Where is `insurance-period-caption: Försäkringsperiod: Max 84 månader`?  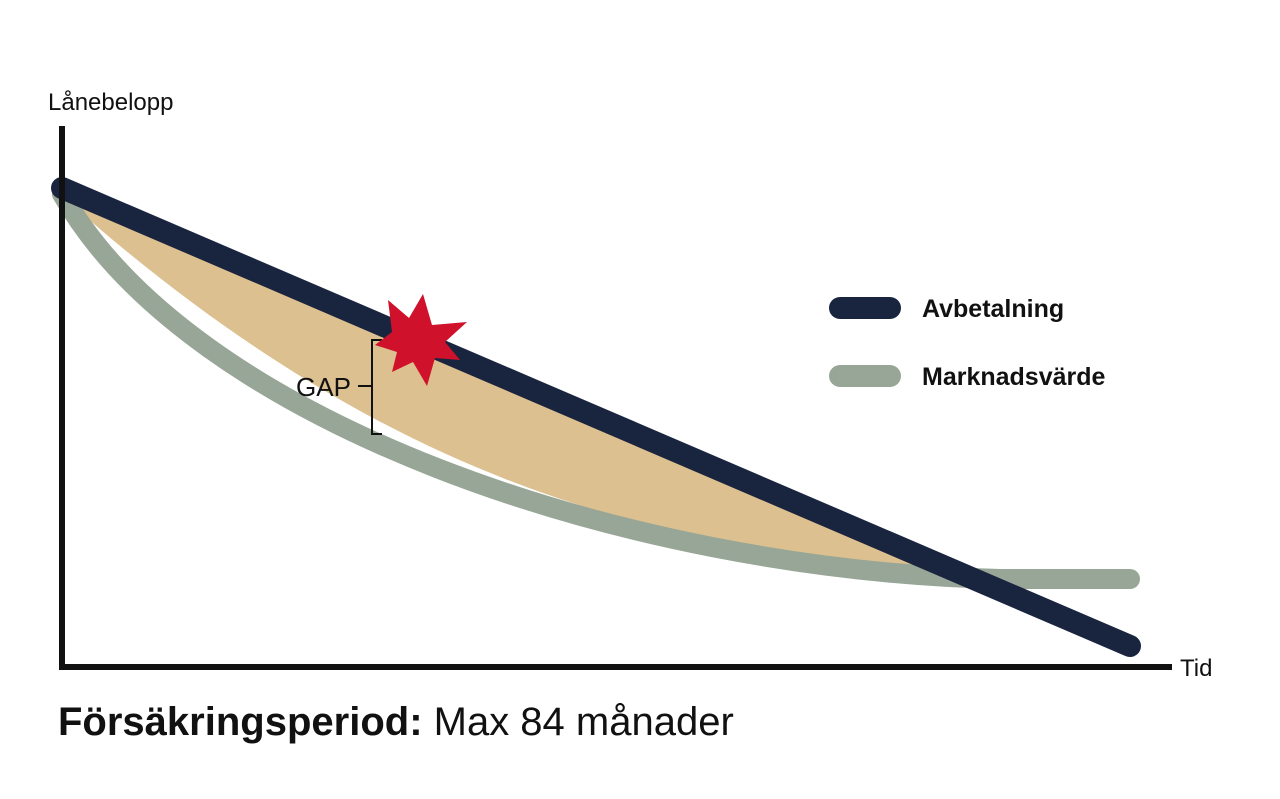 insurance-period-caption: Försäkringsperiod: Max 84 månader is located at coordinates (396, 722).